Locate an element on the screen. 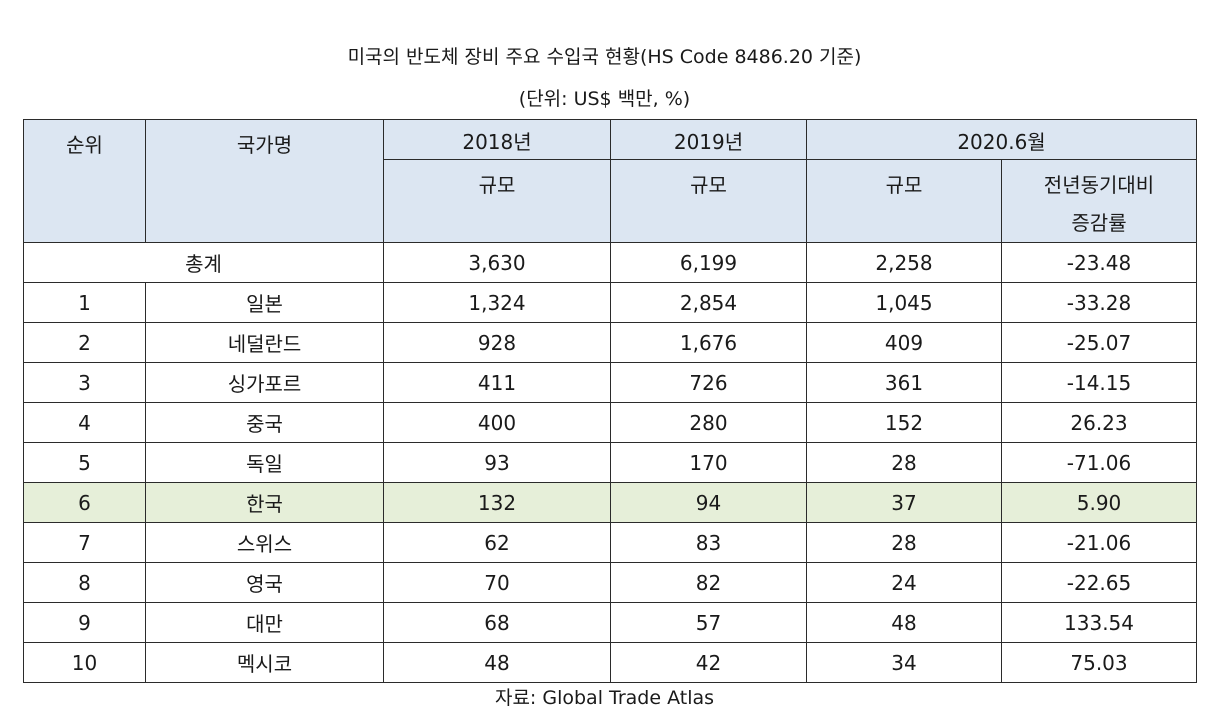  row-2018: 132 is located at coordinates (497, 502).